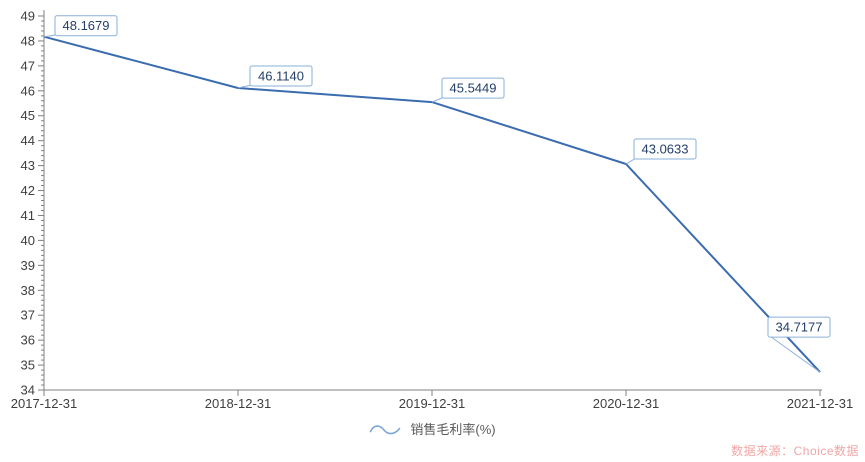 This screenshot has height=462, width=865. I want to click on x-tick-label: 2018-12-31, so click(238, 403).